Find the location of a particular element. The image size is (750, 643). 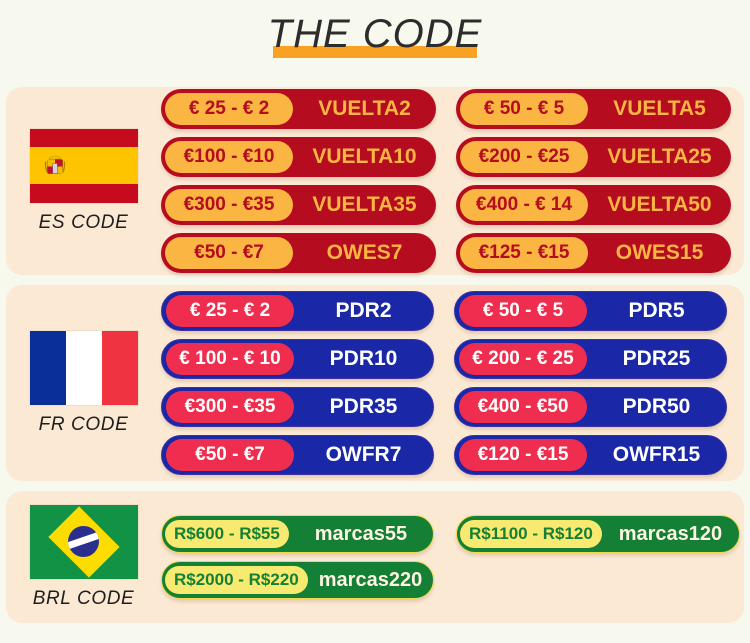

france-flag-red-stripe is located at coordinates (119, 367).